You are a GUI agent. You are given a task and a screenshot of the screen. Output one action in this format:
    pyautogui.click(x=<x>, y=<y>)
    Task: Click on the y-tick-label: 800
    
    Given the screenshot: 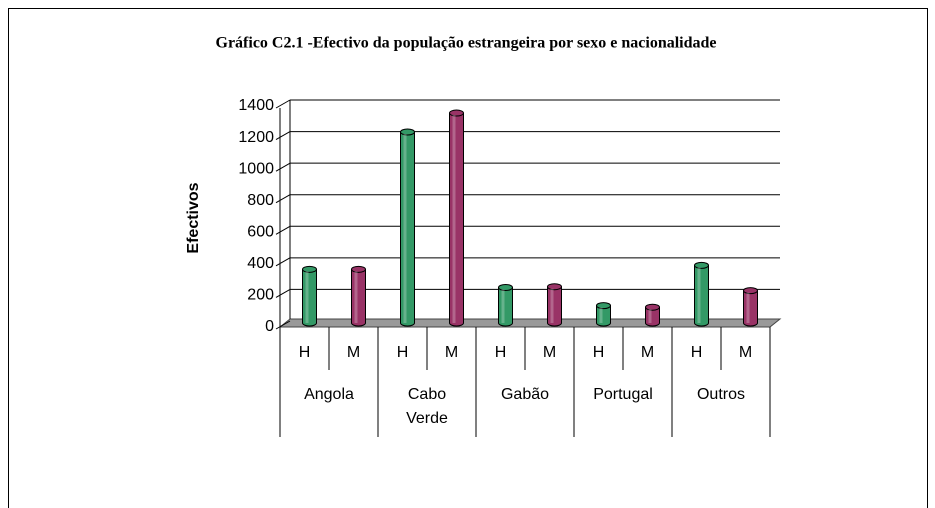 What is the action you would take?
    pyautogui.click(x=260, y=200)
    